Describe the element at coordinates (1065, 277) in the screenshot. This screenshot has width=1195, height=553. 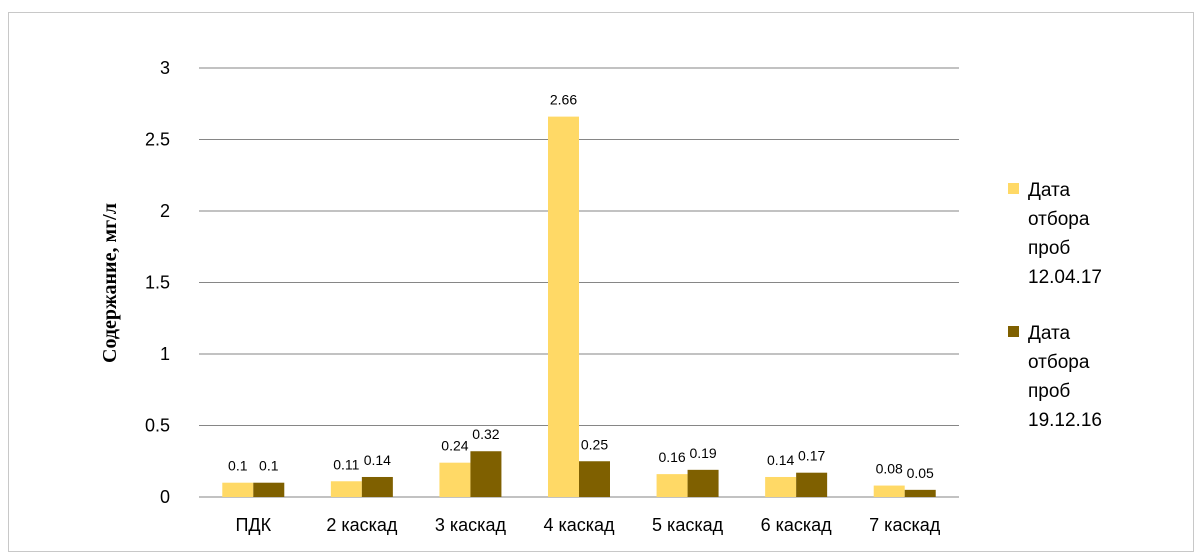
I see `legend-entry-line: 12.04.17` at that location.